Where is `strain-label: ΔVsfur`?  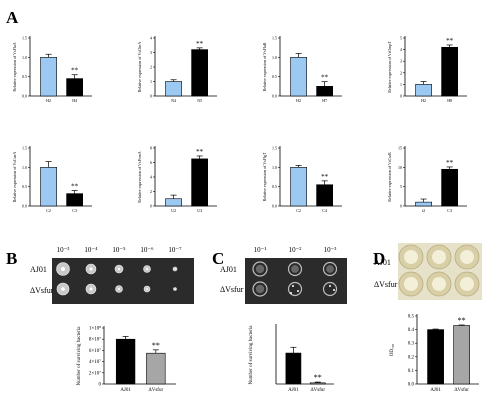 strain-label: ΔVsfur is located at coordinates (232, 289).